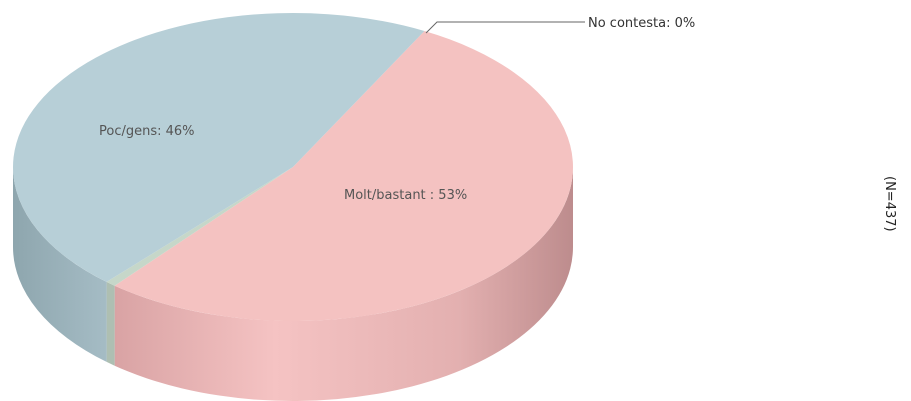  I want to click on slice-label-no-contesta: No contesta: 0%, so click(641, 23).